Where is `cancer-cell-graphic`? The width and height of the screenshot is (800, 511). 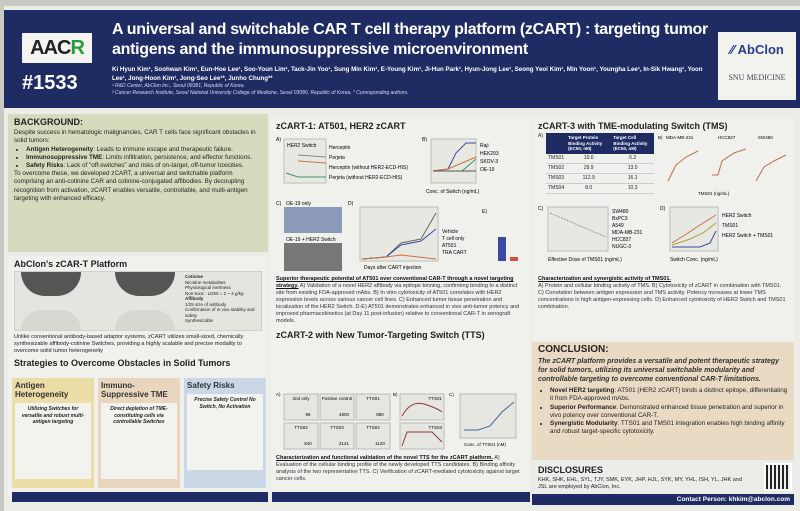 cancer-cell-graphic is located at coordinates (51, 284).